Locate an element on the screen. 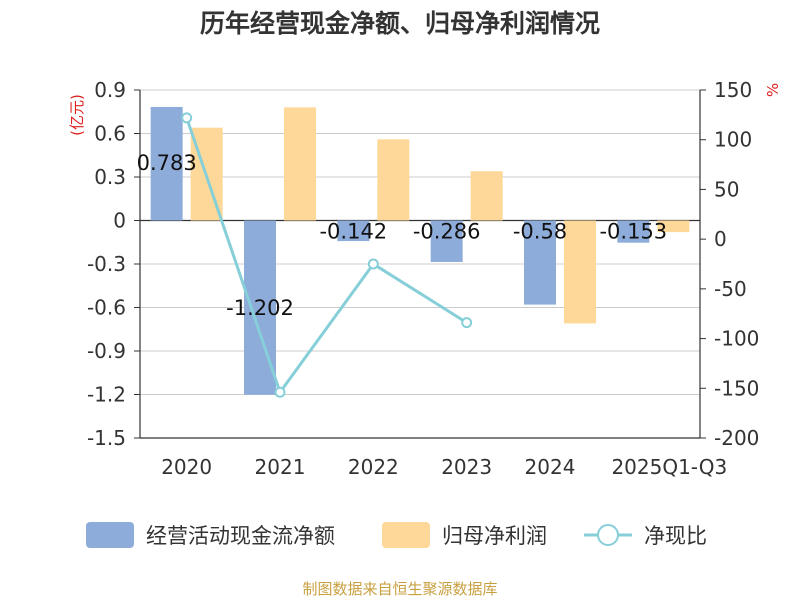  data-label-cashflow: -0.58 is located at coordinates (540, 232).